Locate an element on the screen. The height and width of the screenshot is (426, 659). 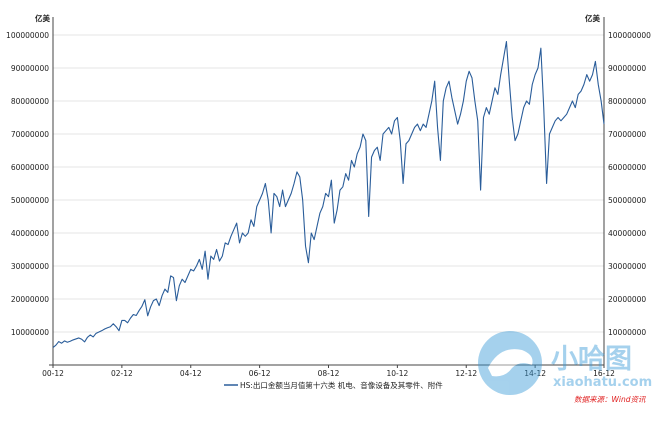
legend: HS:出口金额当月值第十六类 机电、音像设备及其零件、附件 is located at coordinates (333, 385).